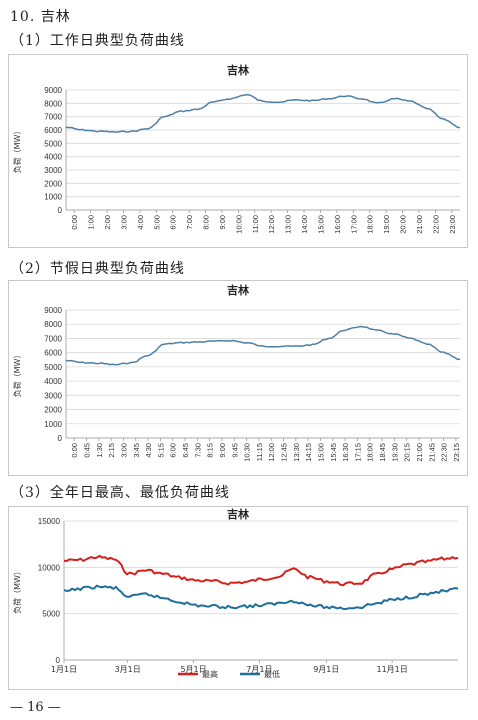  I want to click on y-tick-label: 15000, so click(49, 521).